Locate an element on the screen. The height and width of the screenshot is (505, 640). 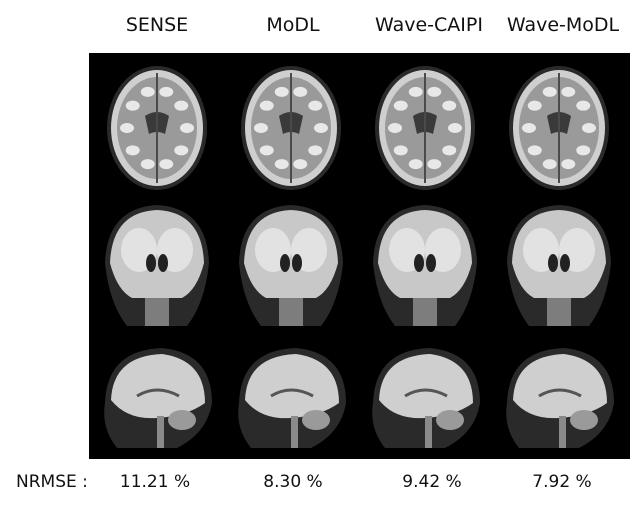
nrmse-value-wave-caipi: 9.42 % is located at coordinates (432, 482).